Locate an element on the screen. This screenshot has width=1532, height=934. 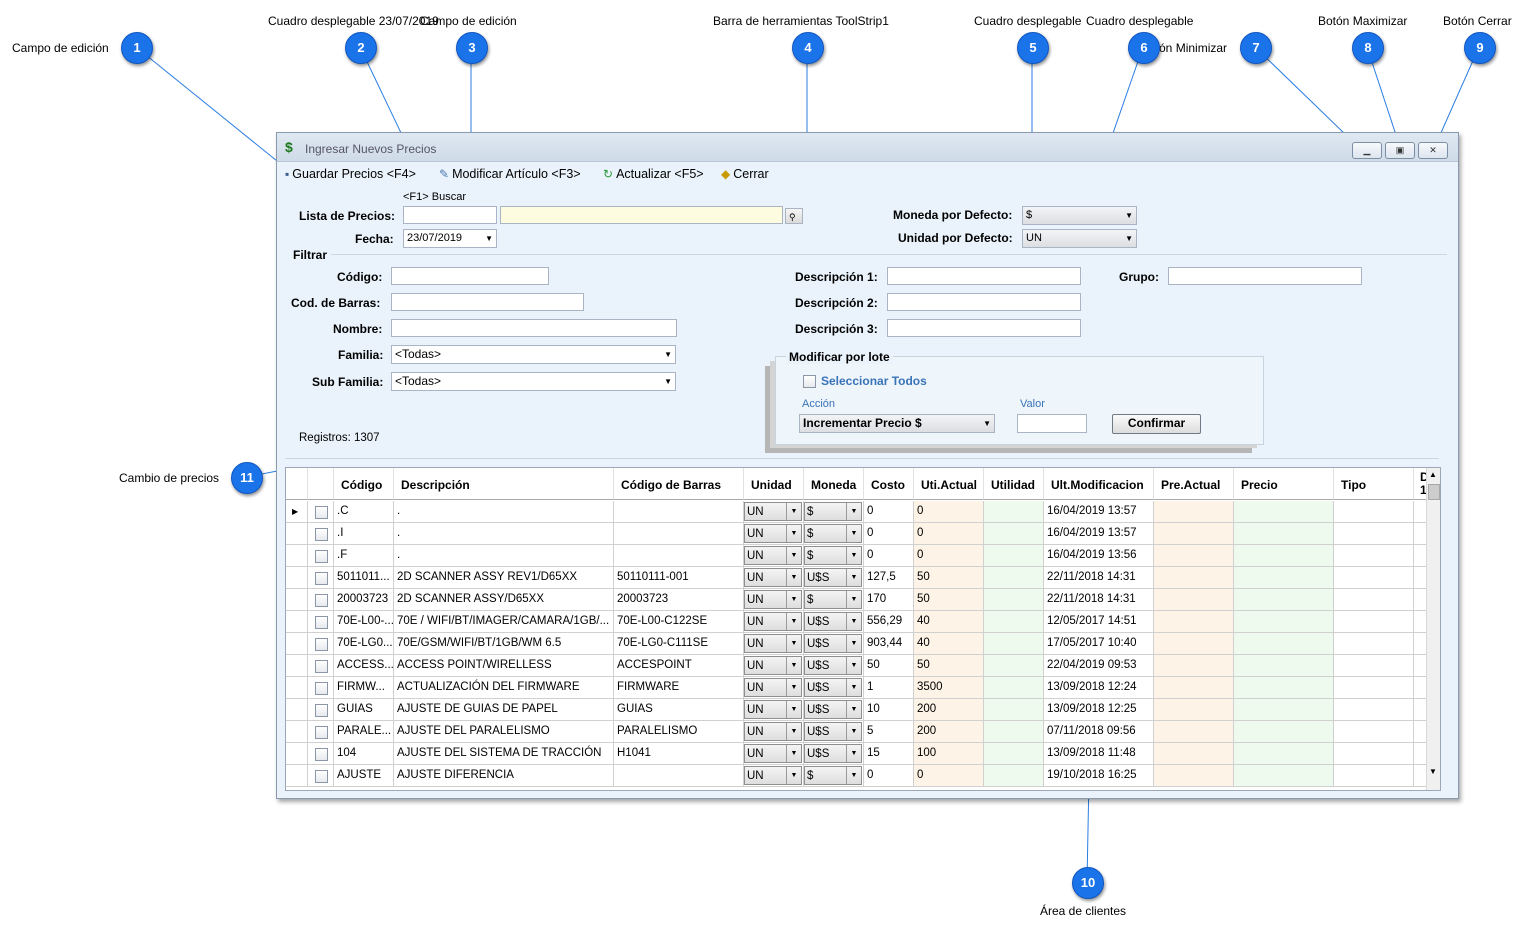
last-modified-cell: 07/11/2018 09:56 is located at coordinates (1099, 732).